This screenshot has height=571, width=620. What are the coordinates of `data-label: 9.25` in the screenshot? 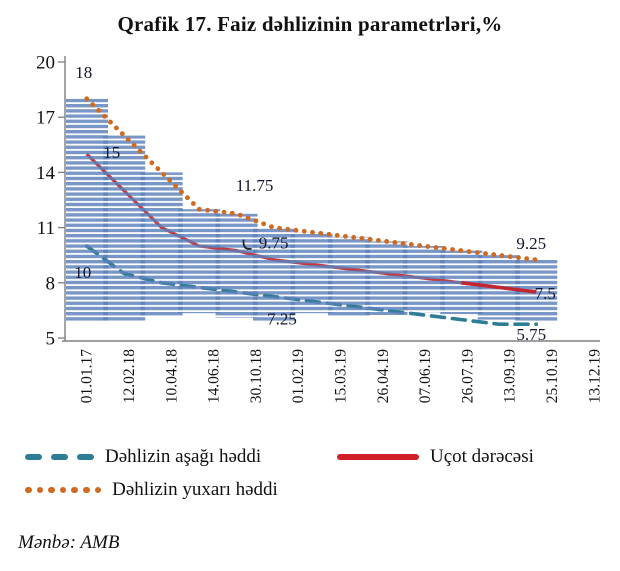 It's located at (531, 243).